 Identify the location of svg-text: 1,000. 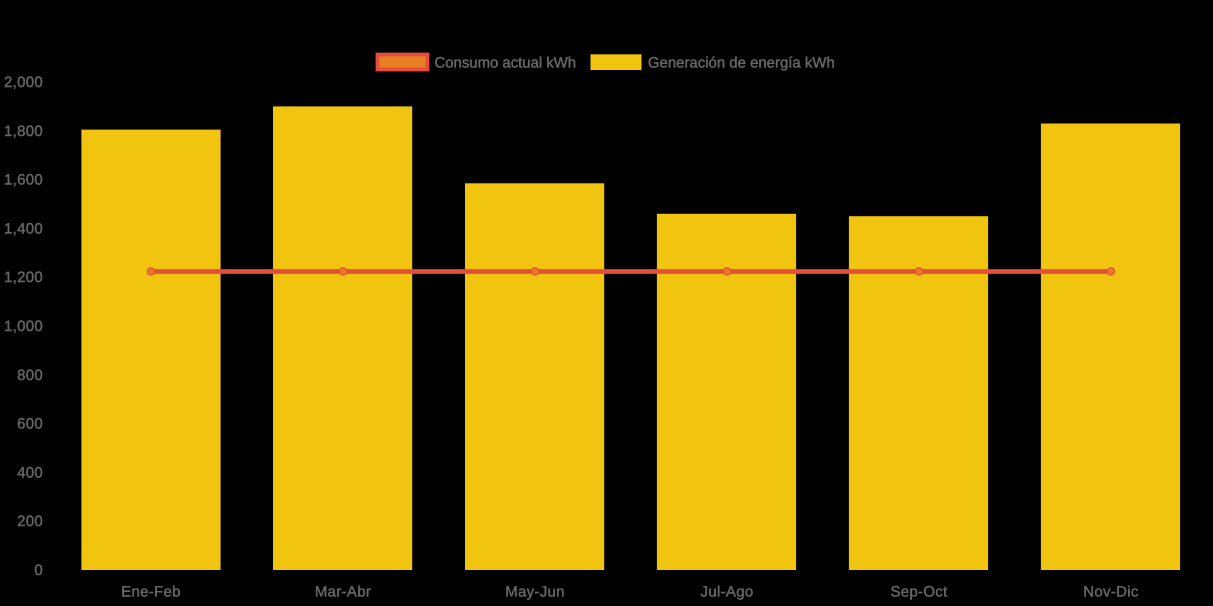
(23, 326).